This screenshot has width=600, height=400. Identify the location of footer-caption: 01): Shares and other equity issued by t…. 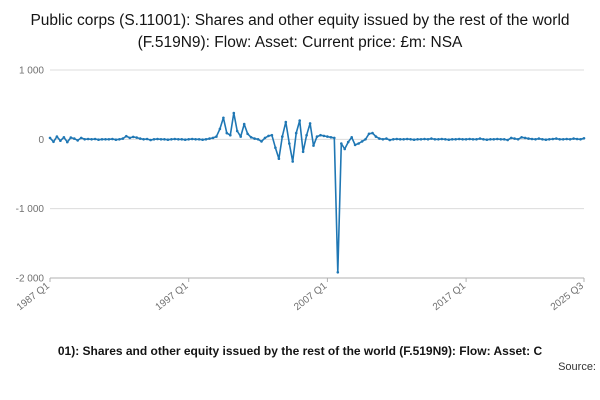
(300, 351).